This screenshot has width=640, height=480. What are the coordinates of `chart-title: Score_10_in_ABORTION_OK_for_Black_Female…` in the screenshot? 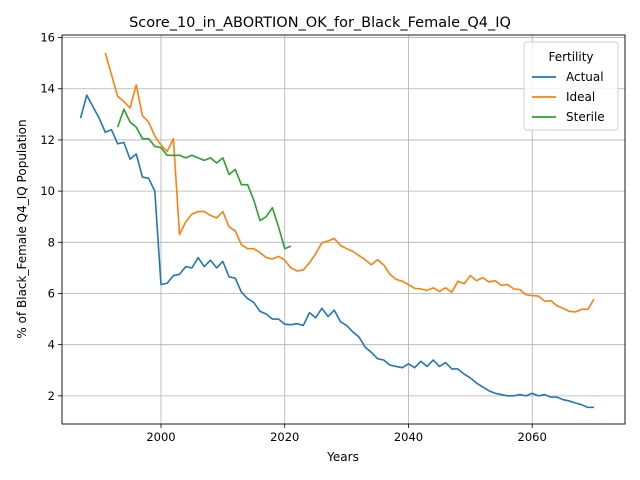 It's located at (320, 23).